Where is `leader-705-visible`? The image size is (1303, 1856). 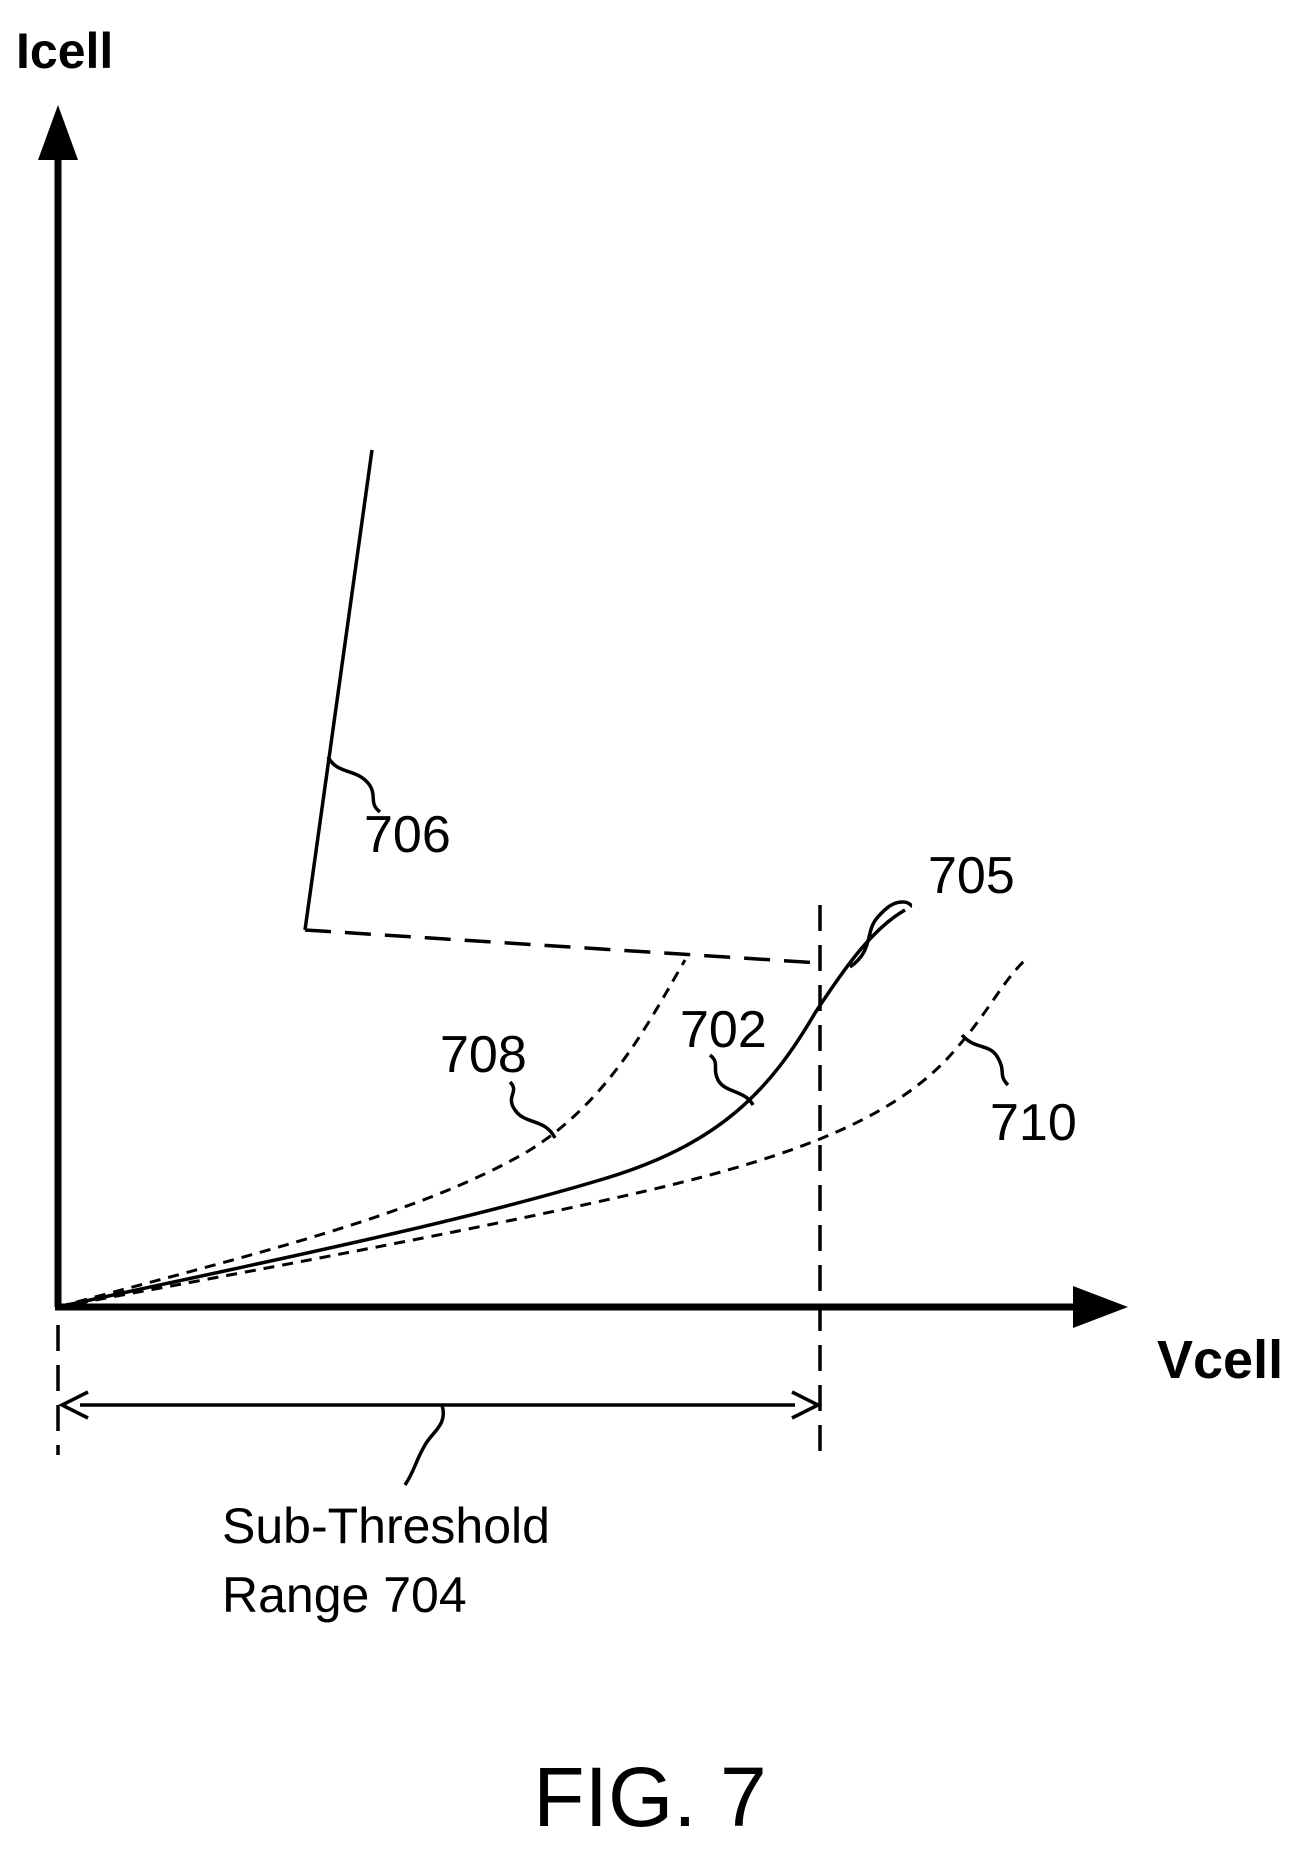
leader-705-visible is located at coordinates (881, 924).